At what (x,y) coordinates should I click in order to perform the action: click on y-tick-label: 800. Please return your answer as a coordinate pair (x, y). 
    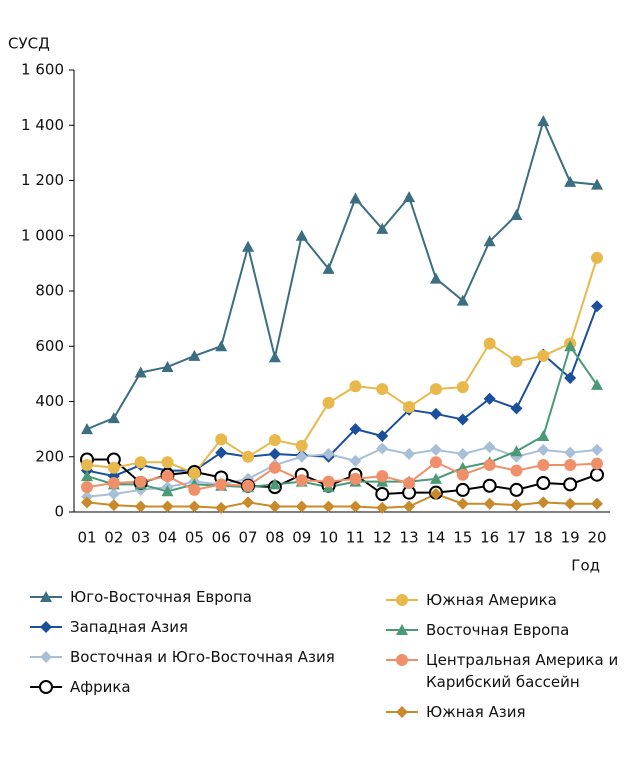
    Looking at the image, I should click on (49, 291).